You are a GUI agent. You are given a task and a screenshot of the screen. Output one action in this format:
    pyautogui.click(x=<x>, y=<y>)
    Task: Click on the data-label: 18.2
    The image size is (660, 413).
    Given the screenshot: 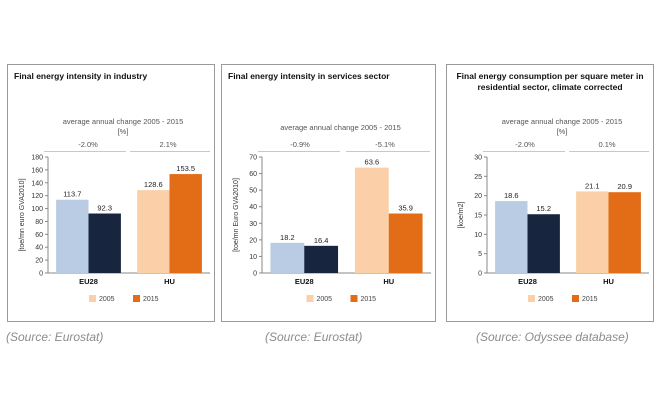 What is the action you would take?
    pyautogui.click(x=287, y=237)
    